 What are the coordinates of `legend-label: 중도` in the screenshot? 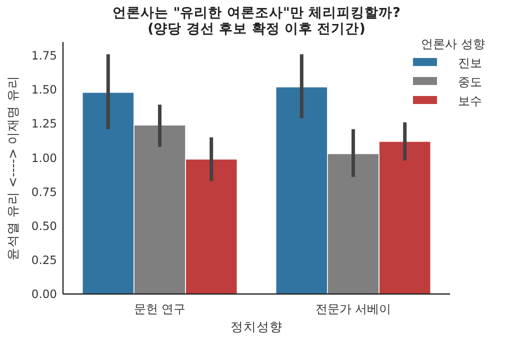 It's located at (470, 82).